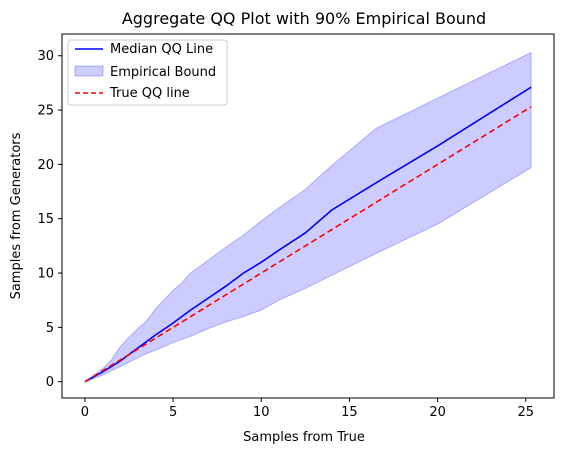 The image size is (562, 455). What do you see at coordinates (149, 93) in the screenshot?
I see `legend-true-label: True QQ line` at bounding box center [149, 93].